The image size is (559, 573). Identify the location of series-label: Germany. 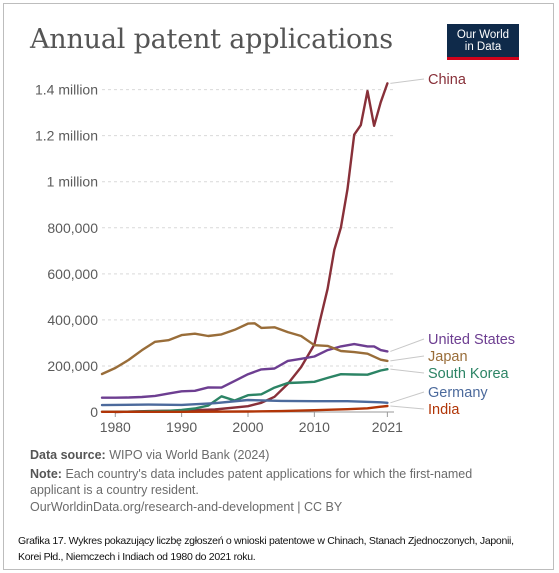
(458, 393).